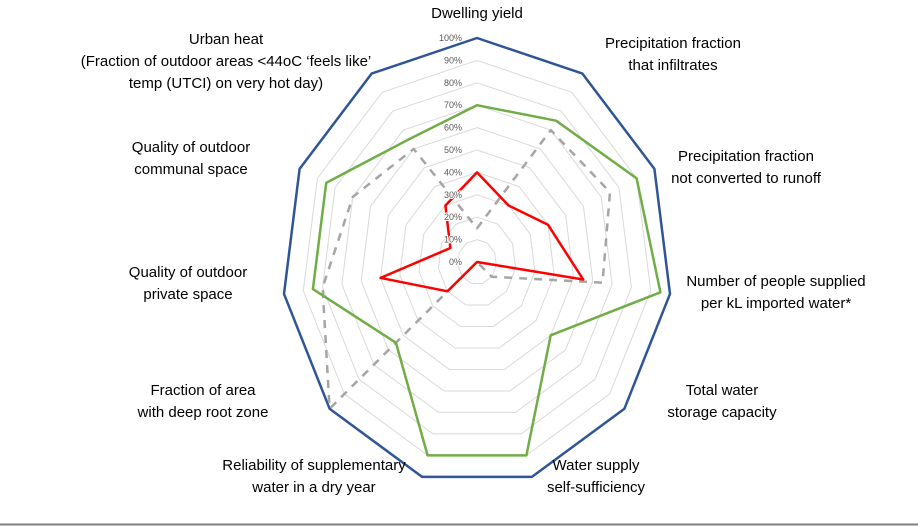 The width and height of the screenshot is (918, 527). What do you see at coordinates (453, 150) in the screenshot?
I see `radial-tick-label-50%: 50%` at bounding box center [453, 150].